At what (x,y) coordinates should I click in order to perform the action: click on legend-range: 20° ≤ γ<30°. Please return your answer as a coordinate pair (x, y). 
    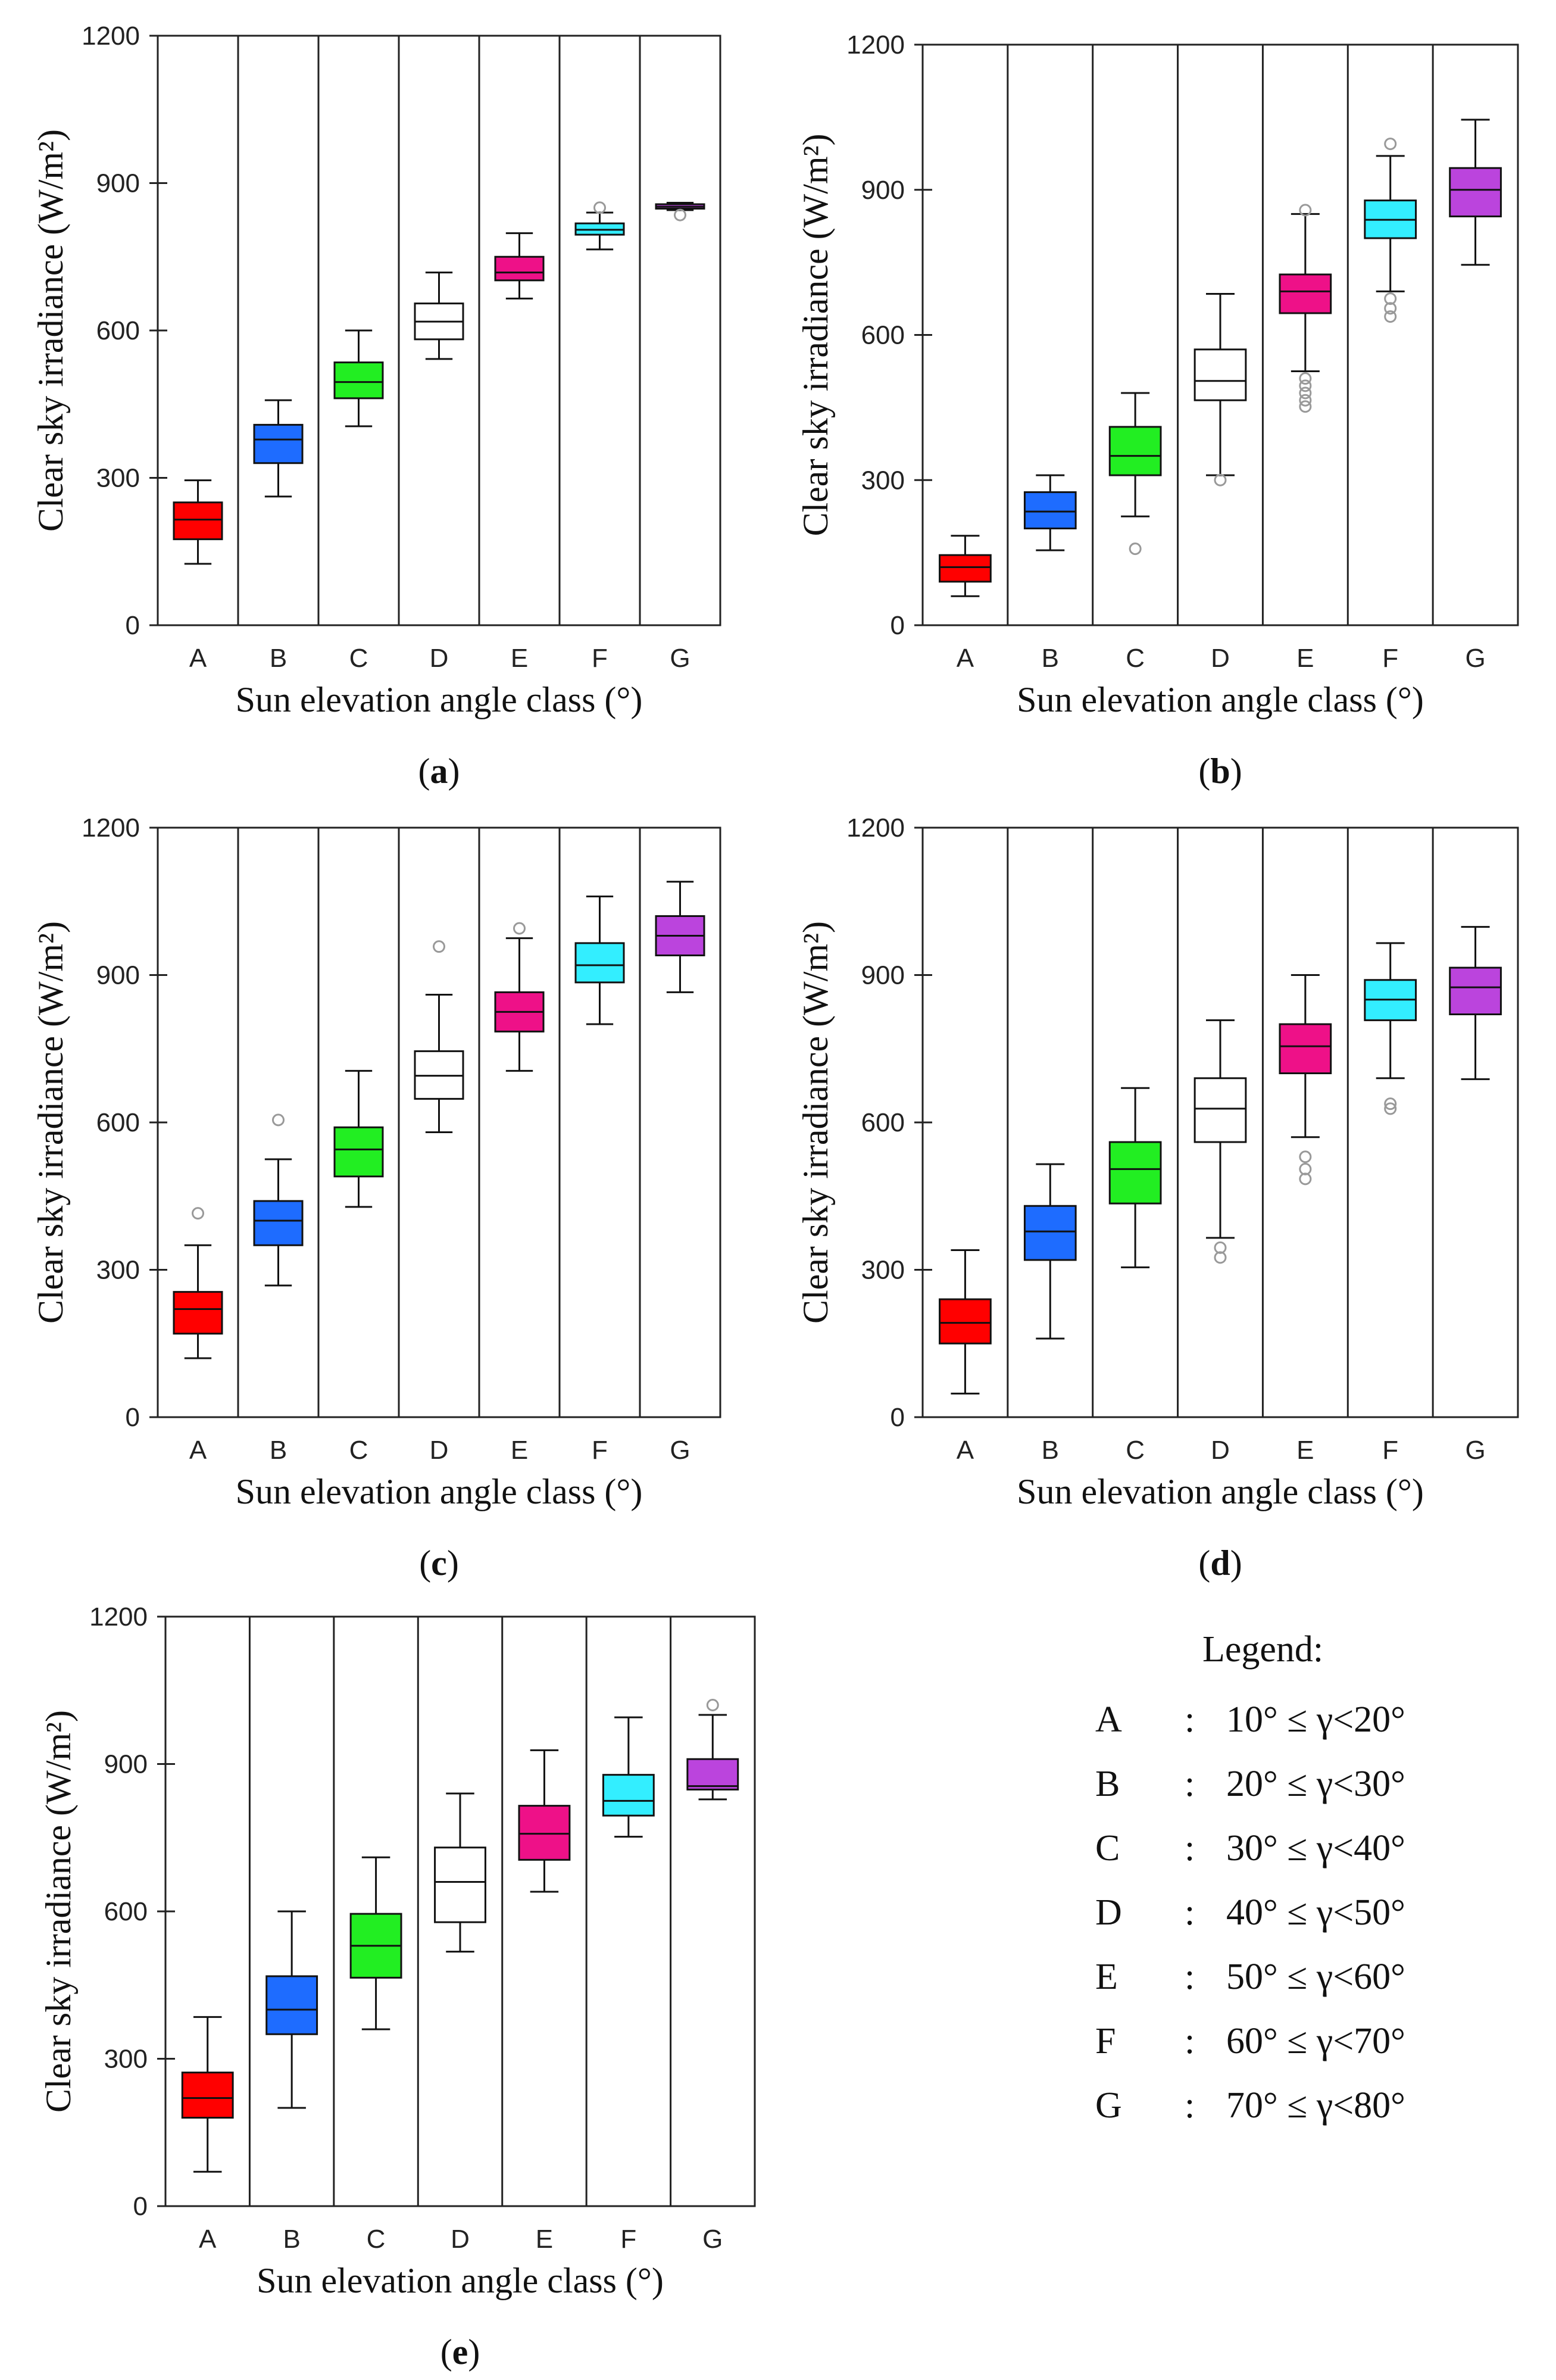
    Looking at the image, I should click on (1315, 1783).